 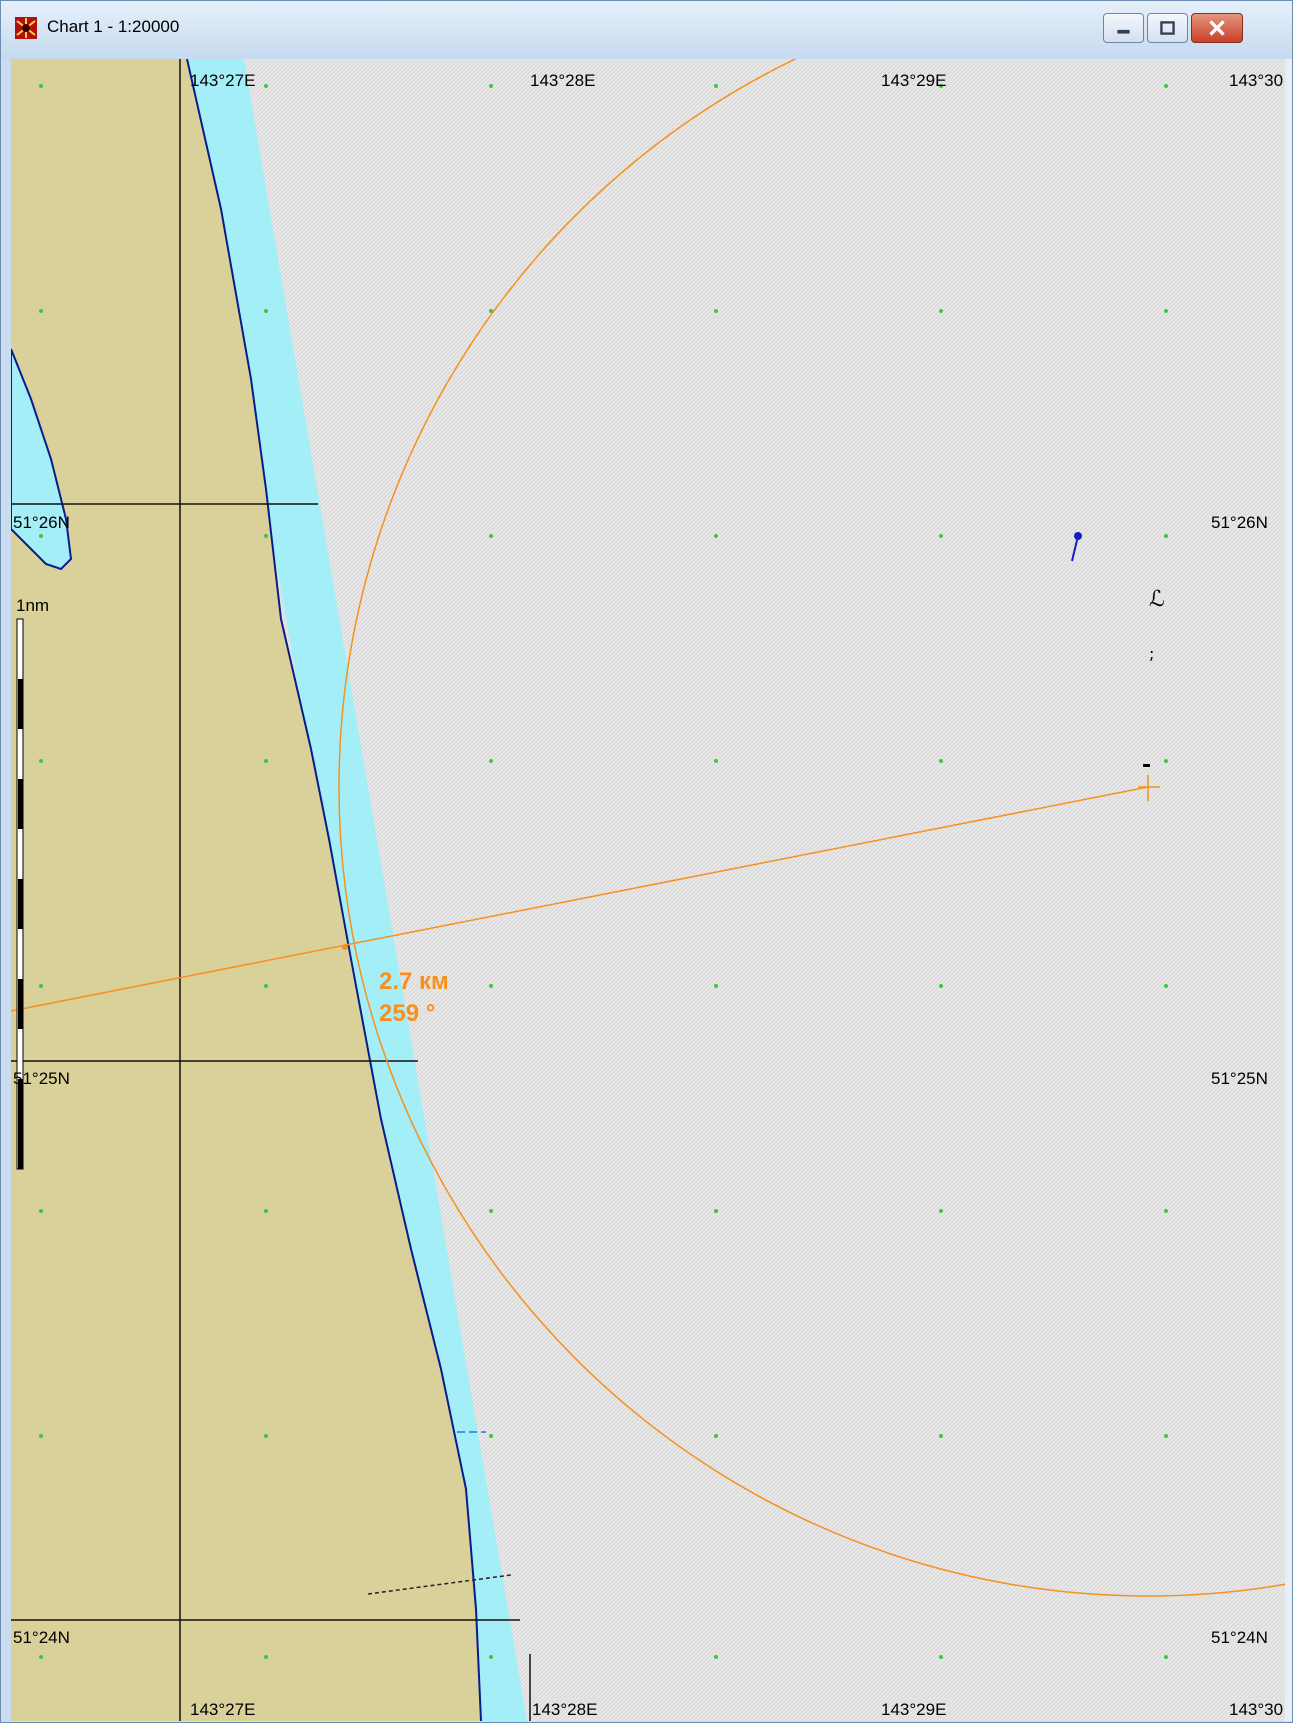 What do you see at coordinates (407, 1013) in the screenshot?
I see `measure-bearing: 259 °` at bounding box center [407, 1013].